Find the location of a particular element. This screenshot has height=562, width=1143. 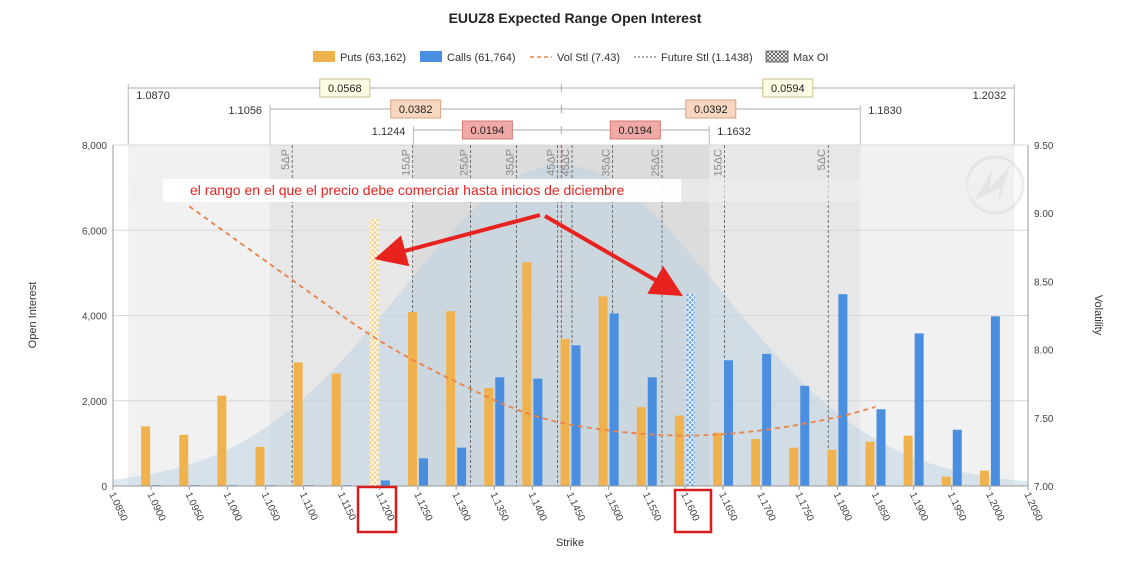

y2-tick-label: 9.50 is located at coordinates (1044, 146).